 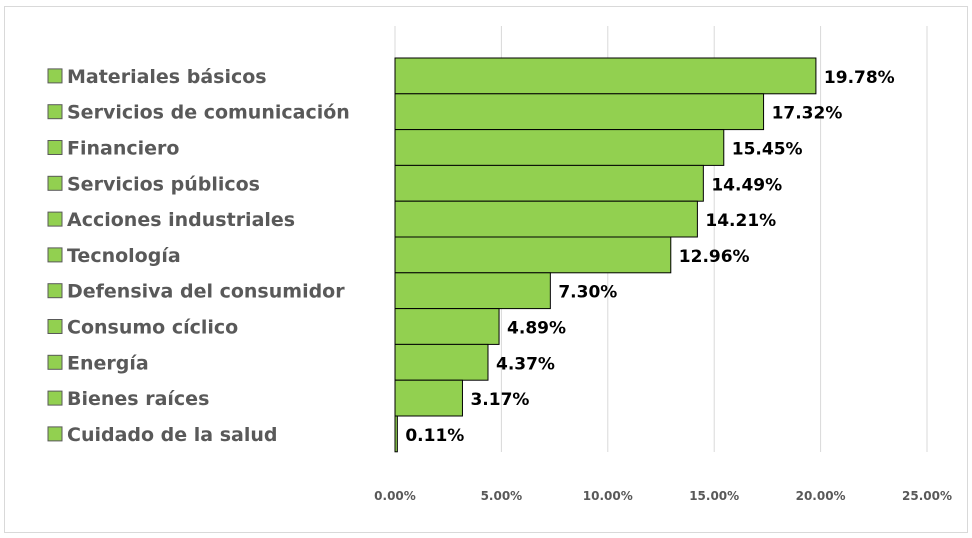 I want to click on data-label: 15.45%, so click(x=767, y=150).